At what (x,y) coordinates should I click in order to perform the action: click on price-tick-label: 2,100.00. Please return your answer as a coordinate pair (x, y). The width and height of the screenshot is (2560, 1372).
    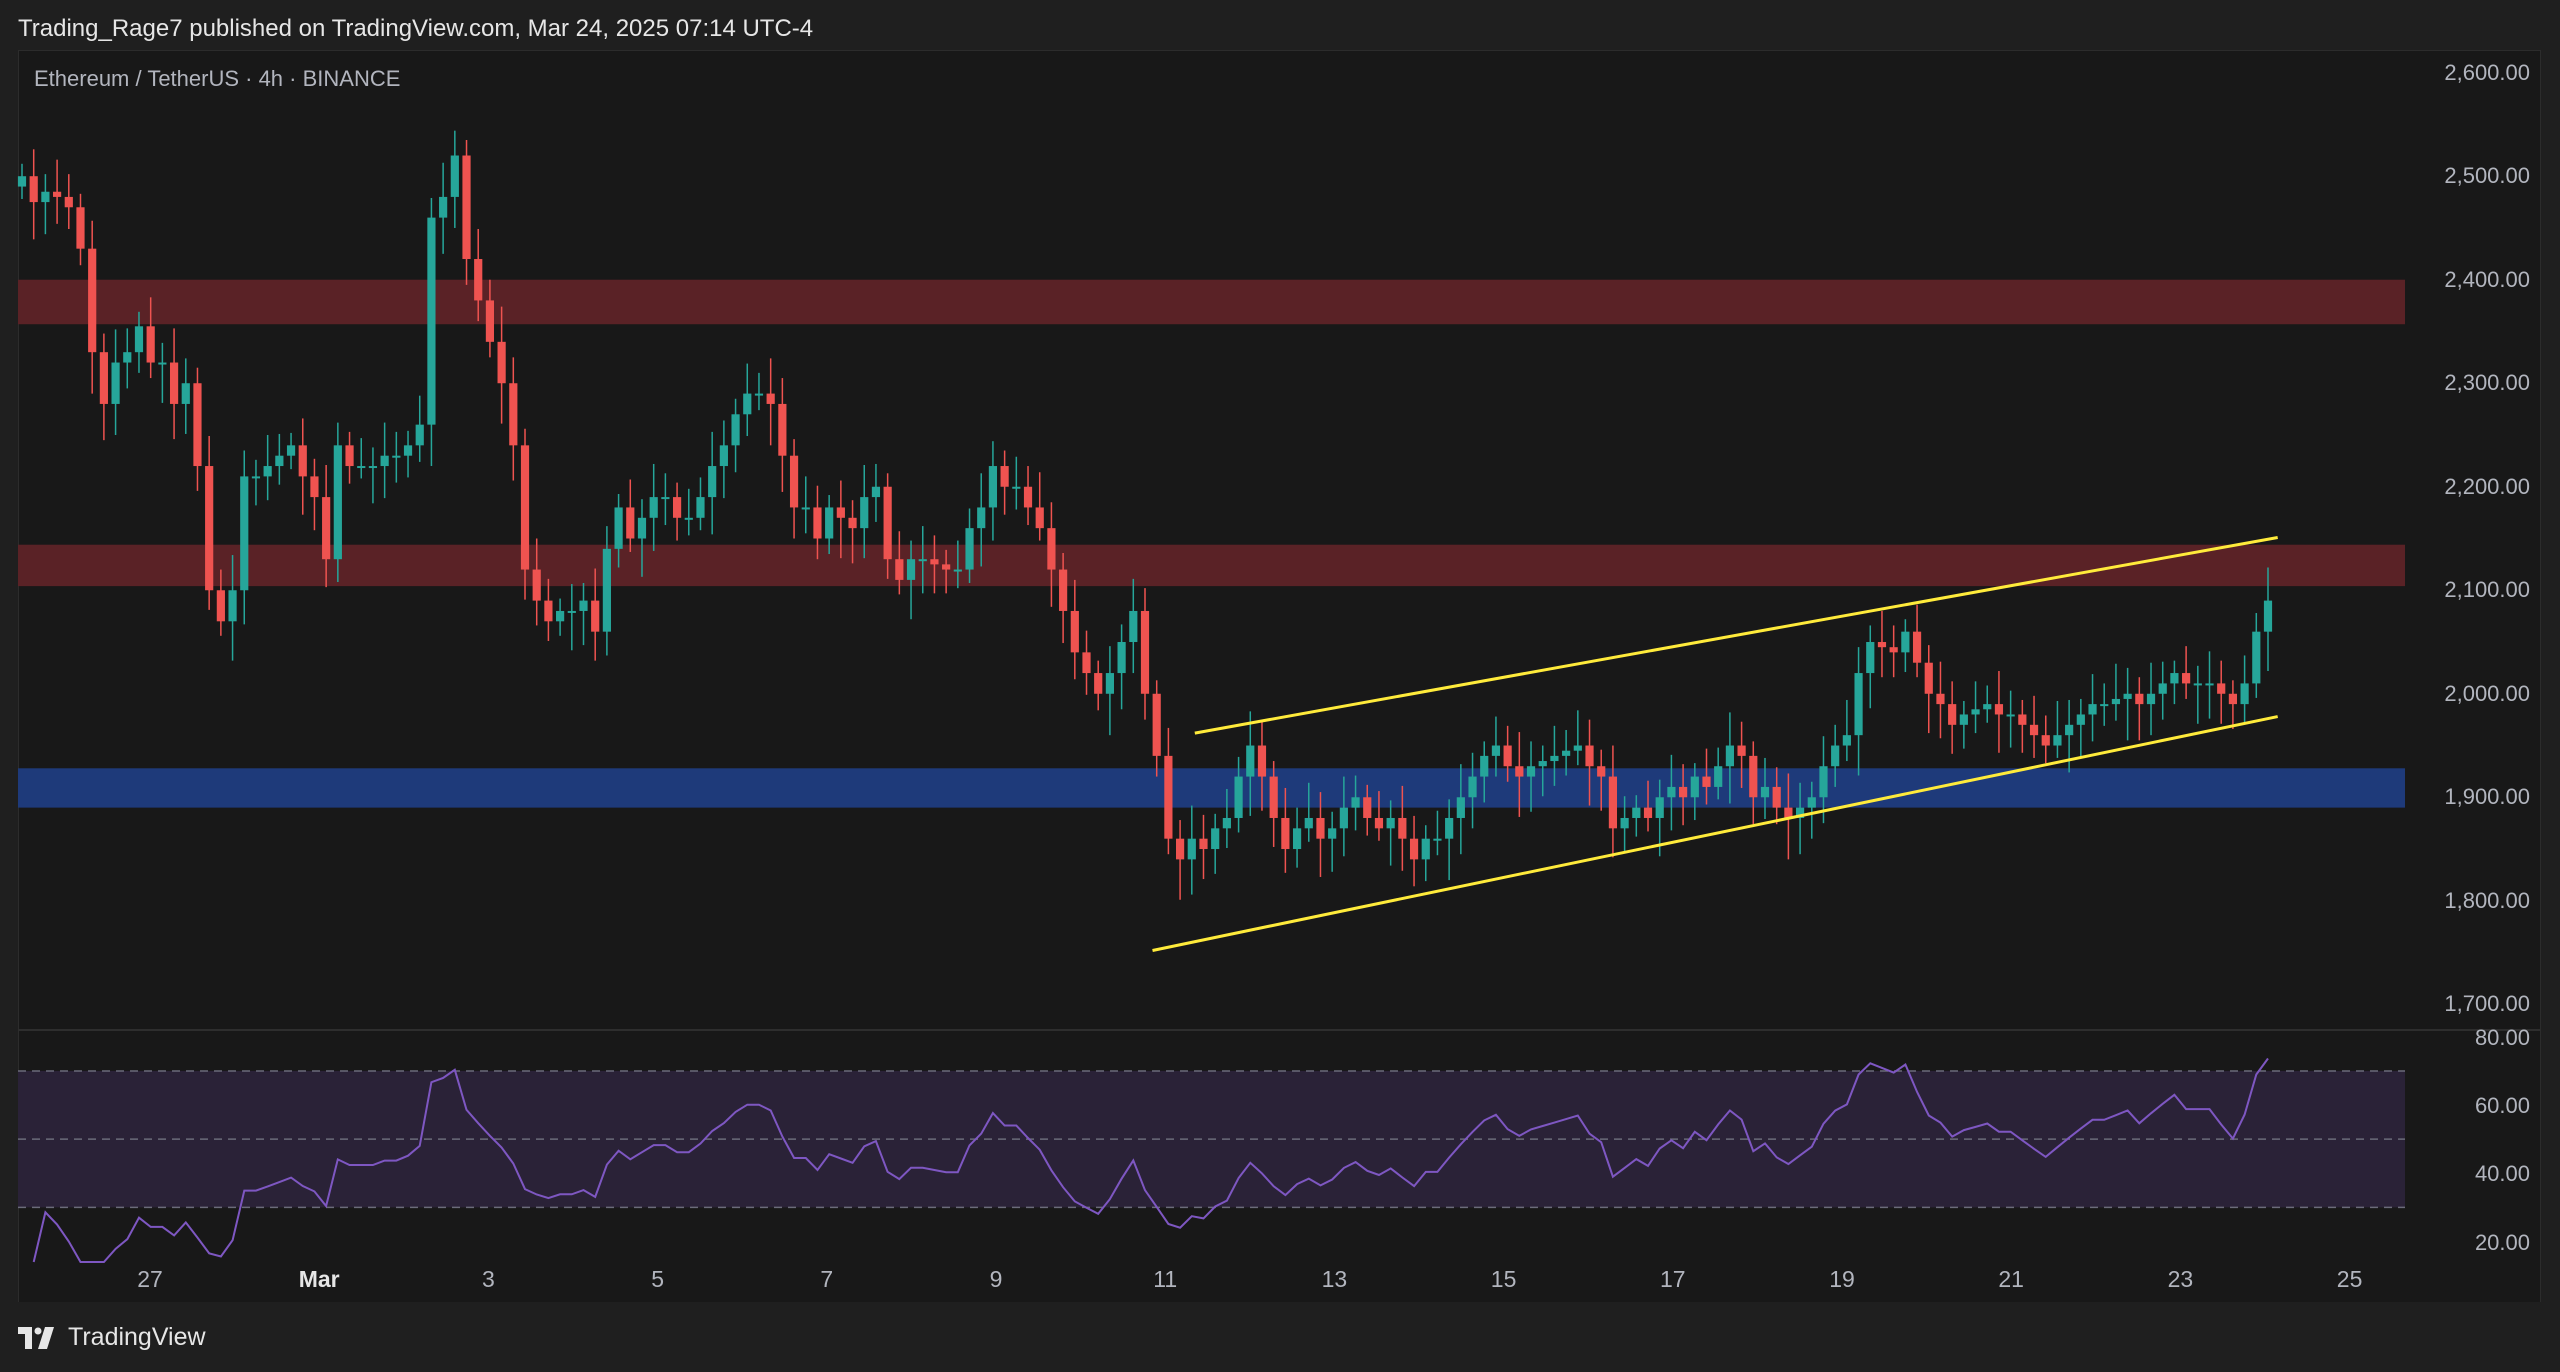
    Looking at the image, I should click on (2487, 590).